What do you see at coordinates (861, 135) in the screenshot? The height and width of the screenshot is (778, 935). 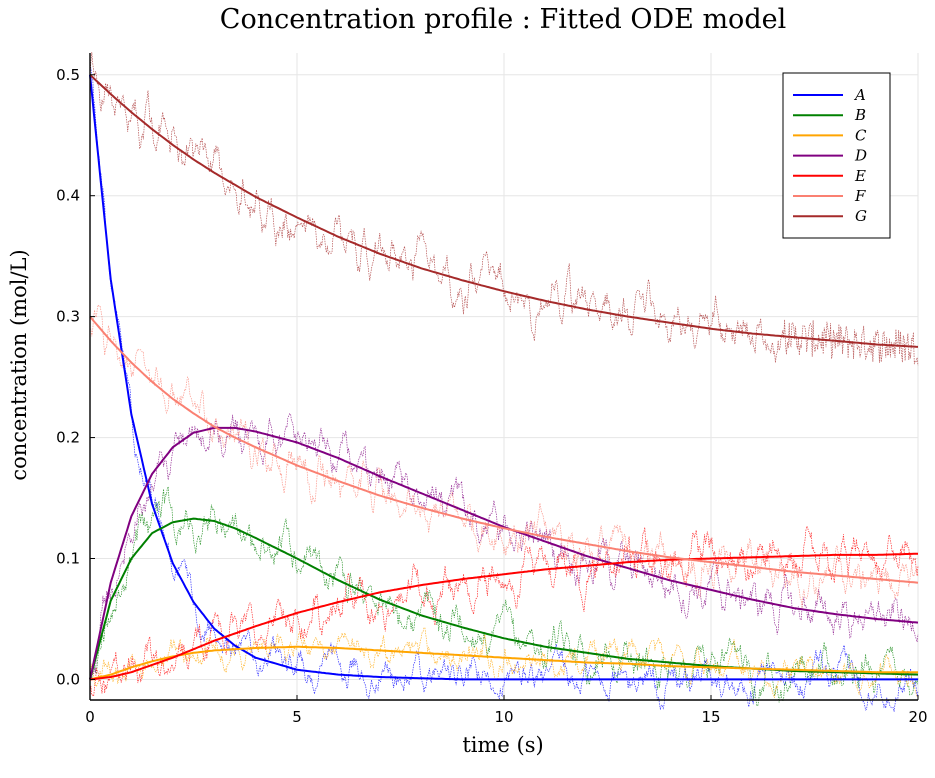 I see `legend-label-C: C` at bounding box center [861, 135].